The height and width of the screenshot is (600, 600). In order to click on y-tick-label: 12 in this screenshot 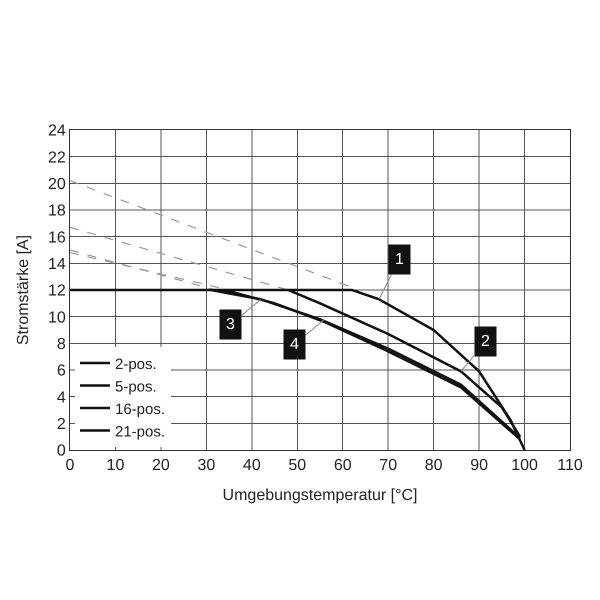, I will do `click(57, 291)`.